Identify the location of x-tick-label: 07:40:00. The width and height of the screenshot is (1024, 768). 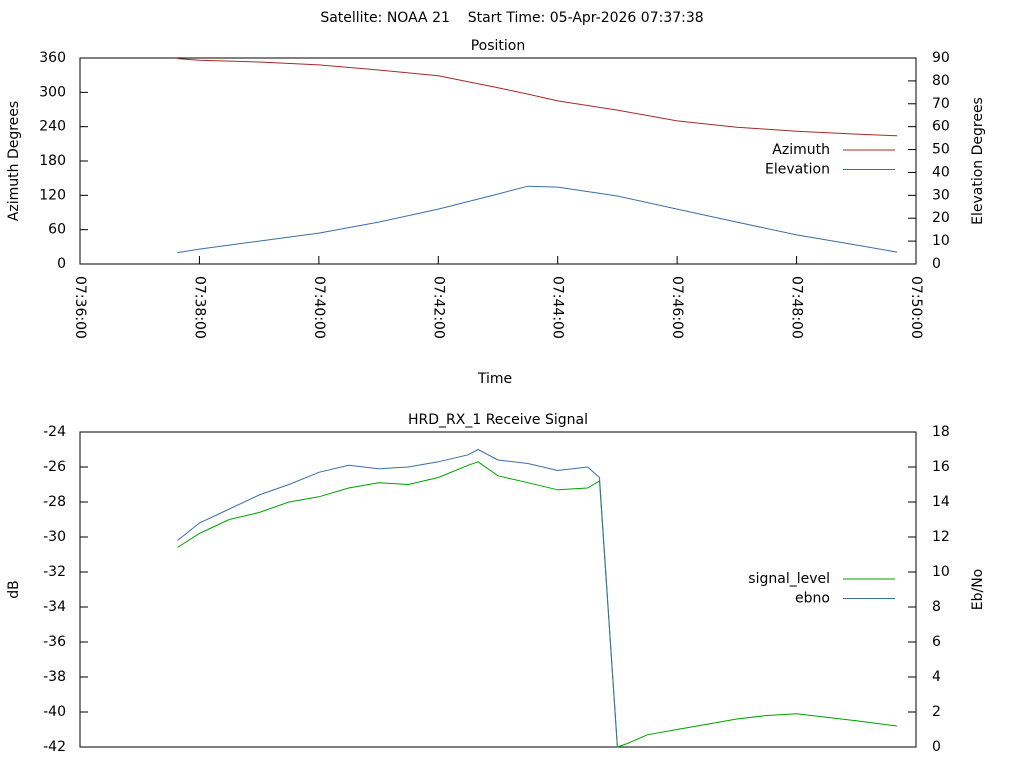
(319, 307).